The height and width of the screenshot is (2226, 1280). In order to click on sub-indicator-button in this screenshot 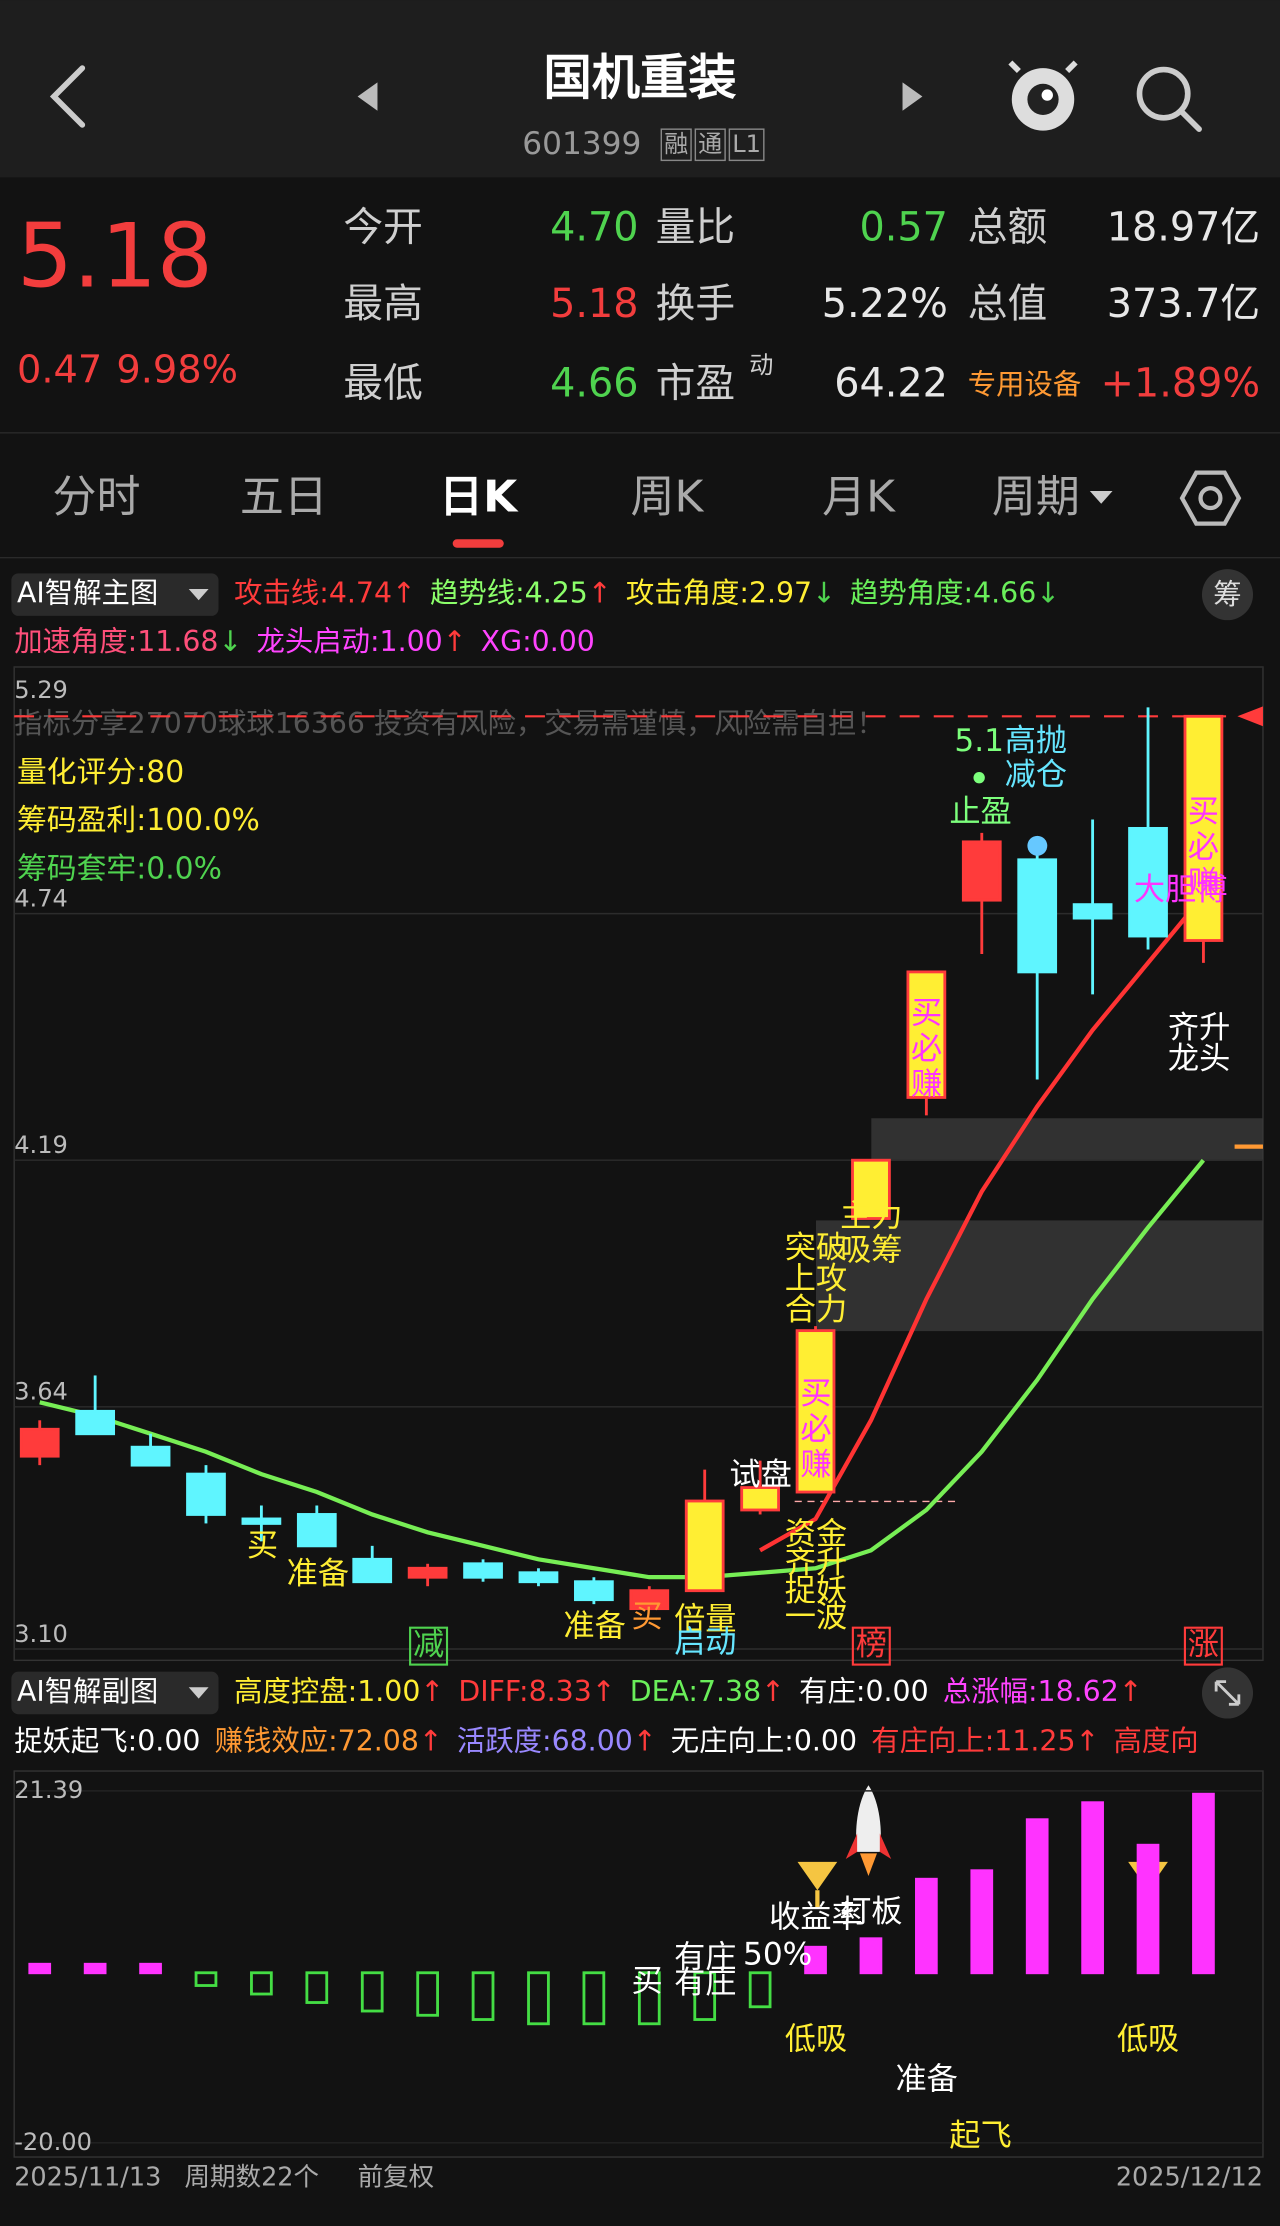, I will do `click(115, 1693)`.